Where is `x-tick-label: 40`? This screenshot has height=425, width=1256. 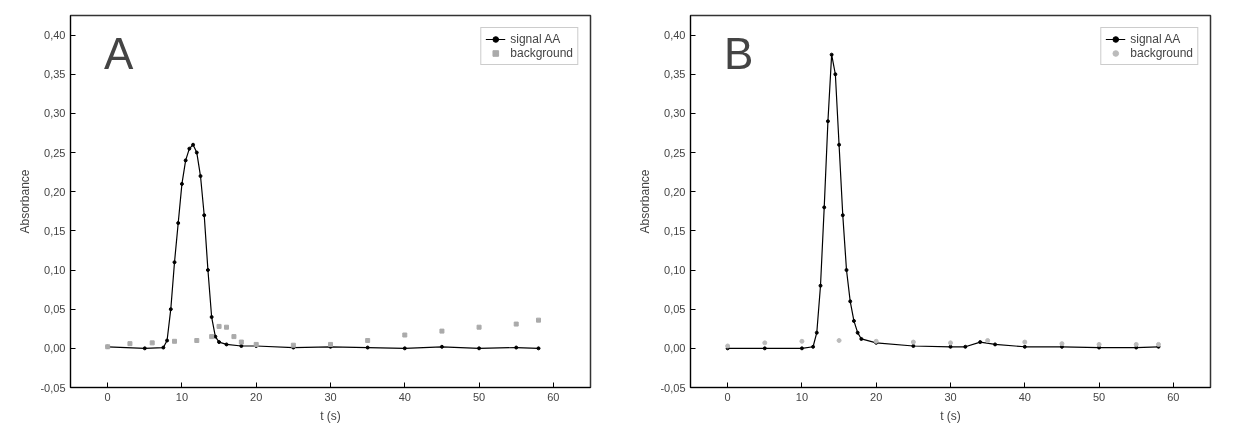
x-tick-label: 40 is located at coordinates (1024, 396).